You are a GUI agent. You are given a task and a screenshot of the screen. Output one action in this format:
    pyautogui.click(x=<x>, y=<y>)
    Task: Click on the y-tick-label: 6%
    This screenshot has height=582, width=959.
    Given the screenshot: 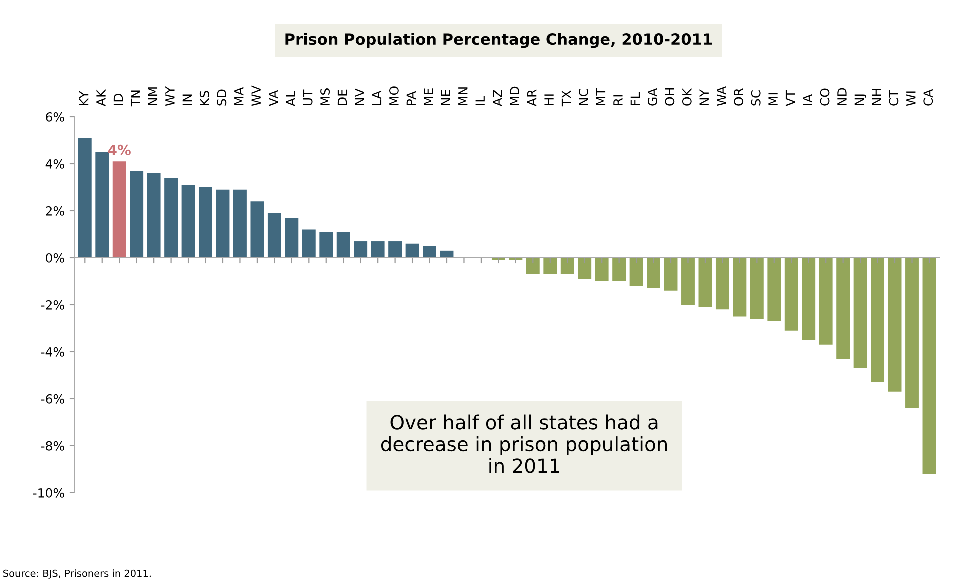 What is the action you would take?
    pyautogui.click(x=55, y=117)
    